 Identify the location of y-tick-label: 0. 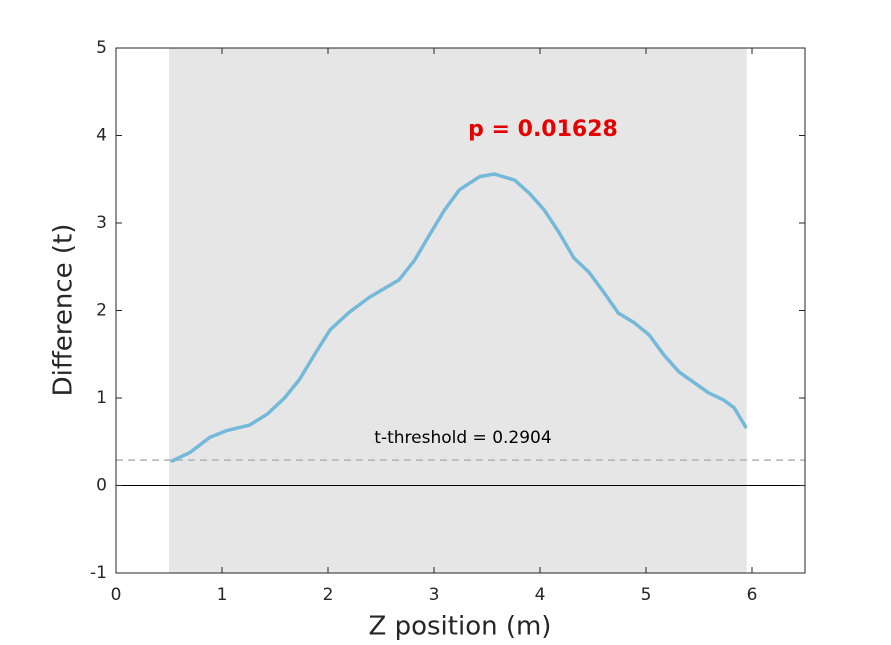
(101, 486).